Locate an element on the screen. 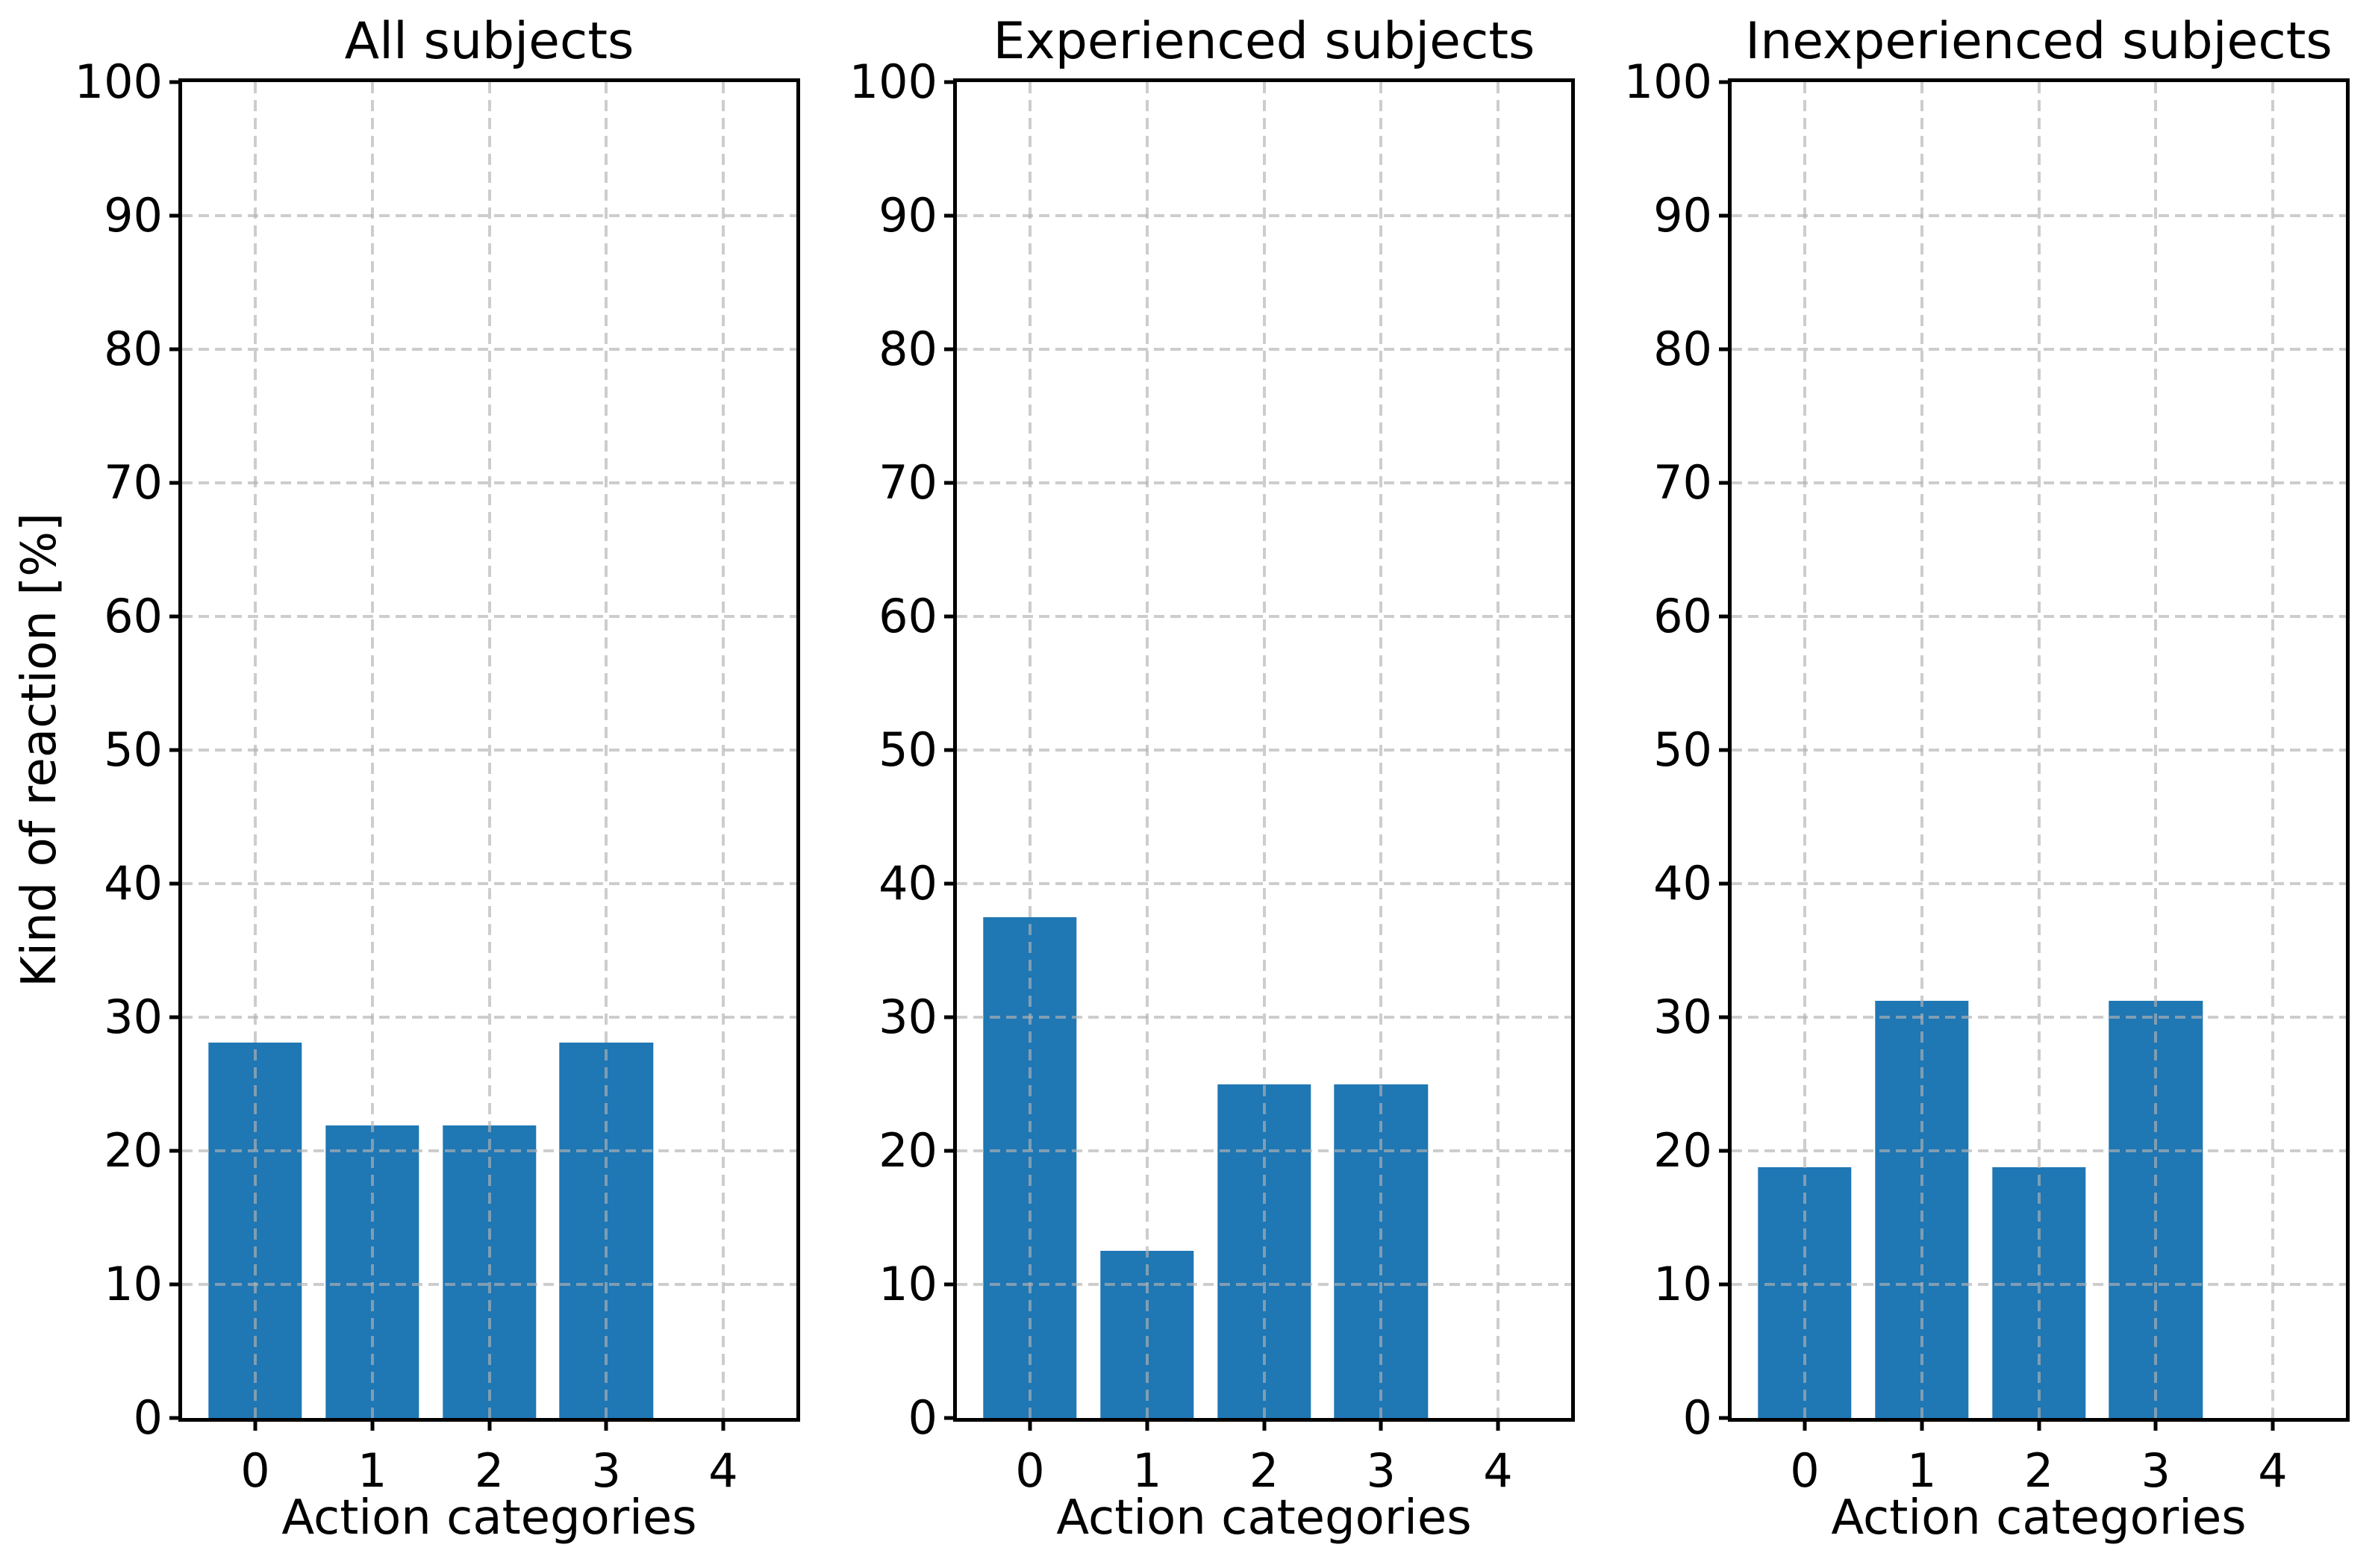  plot-title: Inexperienced subjects is located at coordinates (2039, 41).